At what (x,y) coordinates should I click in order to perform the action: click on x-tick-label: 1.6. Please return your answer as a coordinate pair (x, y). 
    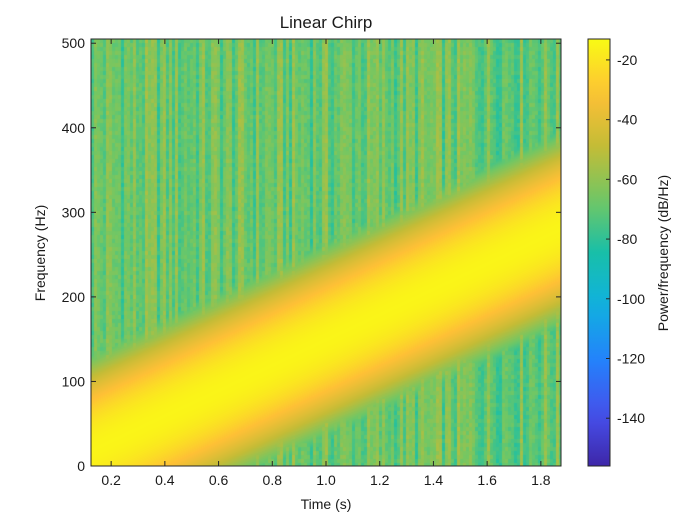
    Looking at the image, I should click on (487, 480).